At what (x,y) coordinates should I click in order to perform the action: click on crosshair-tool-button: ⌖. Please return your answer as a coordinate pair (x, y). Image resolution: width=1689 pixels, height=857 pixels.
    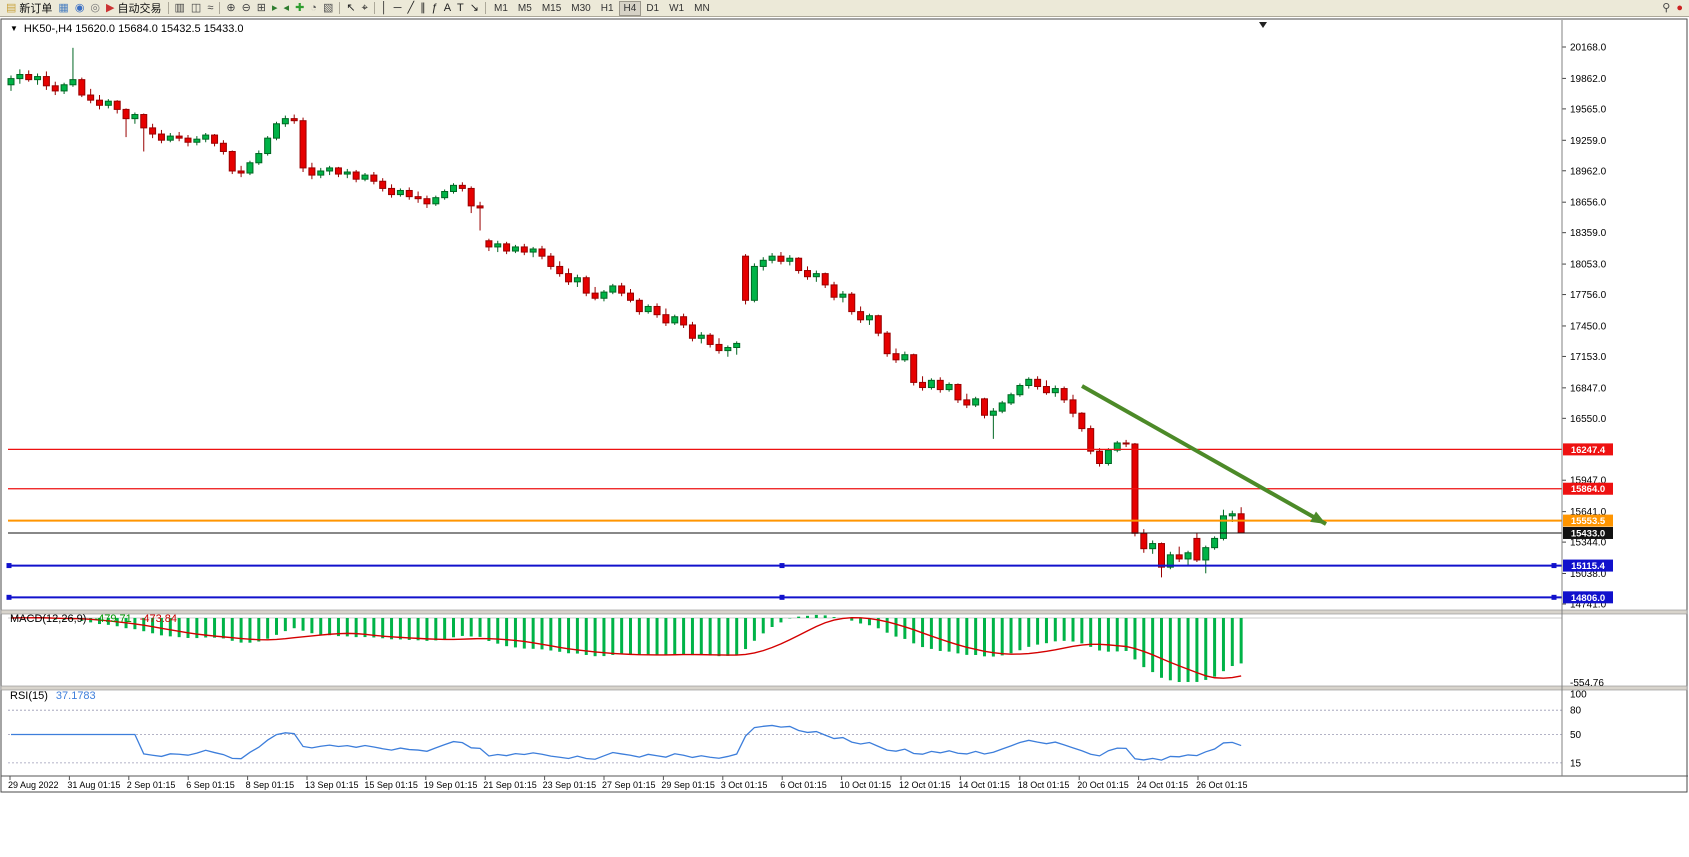
    Looking at the image, I should click on (365, 8).